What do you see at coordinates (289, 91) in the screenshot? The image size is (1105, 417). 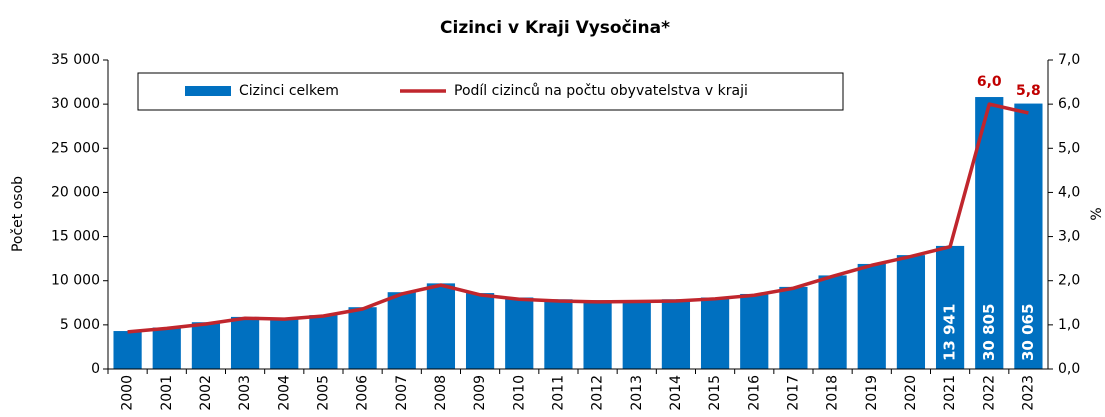 I see `legend-label: Cizinci celkem` at bounding box center [289, 91].